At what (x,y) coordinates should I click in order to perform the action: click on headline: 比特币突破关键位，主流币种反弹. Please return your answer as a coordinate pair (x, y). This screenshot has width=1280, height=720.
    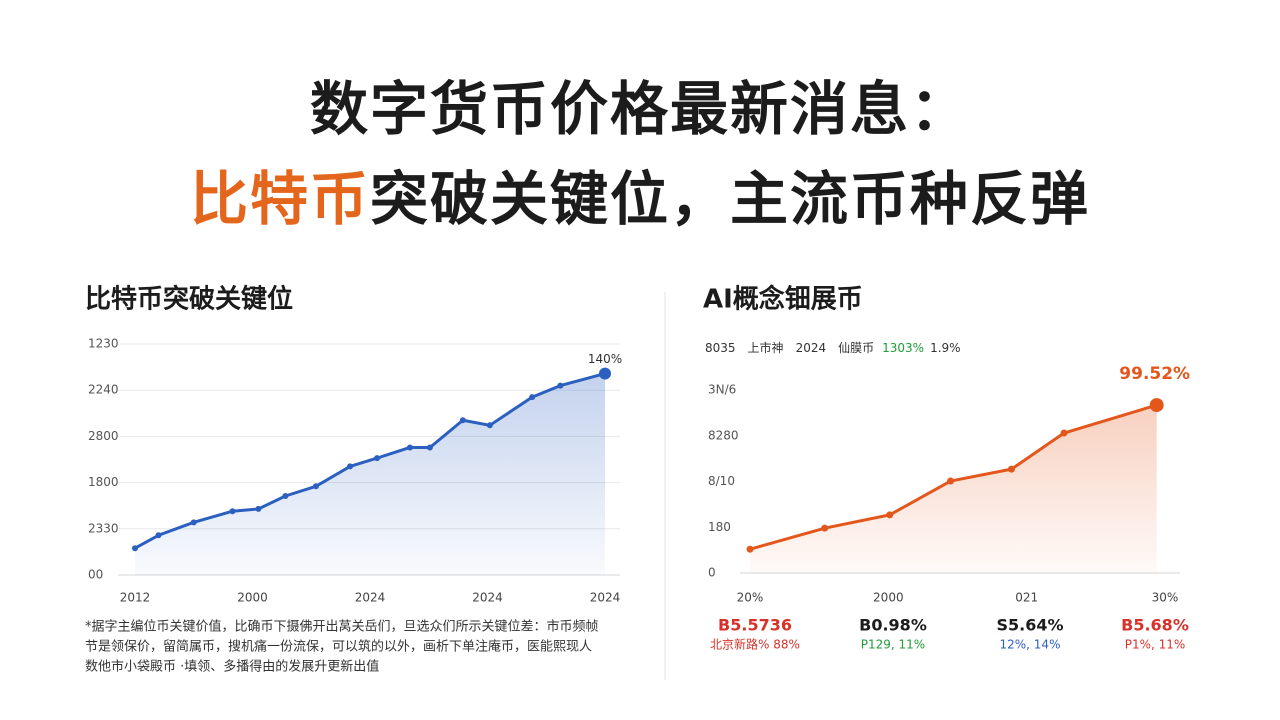
    Looking at the image, I should click on (640, 194).